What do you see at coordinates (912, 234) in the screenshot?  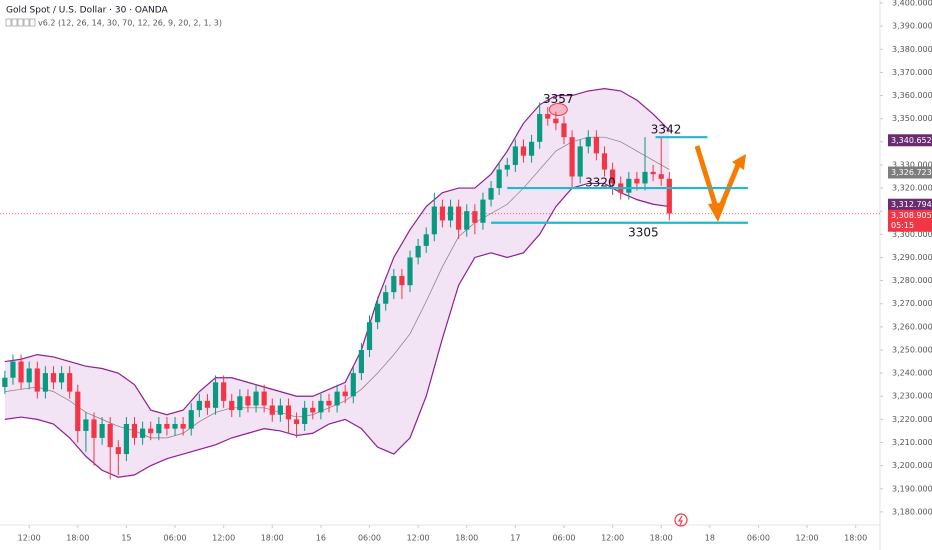 I see `y-tick-label: 3,300.000` at bounding box center [912, 234].